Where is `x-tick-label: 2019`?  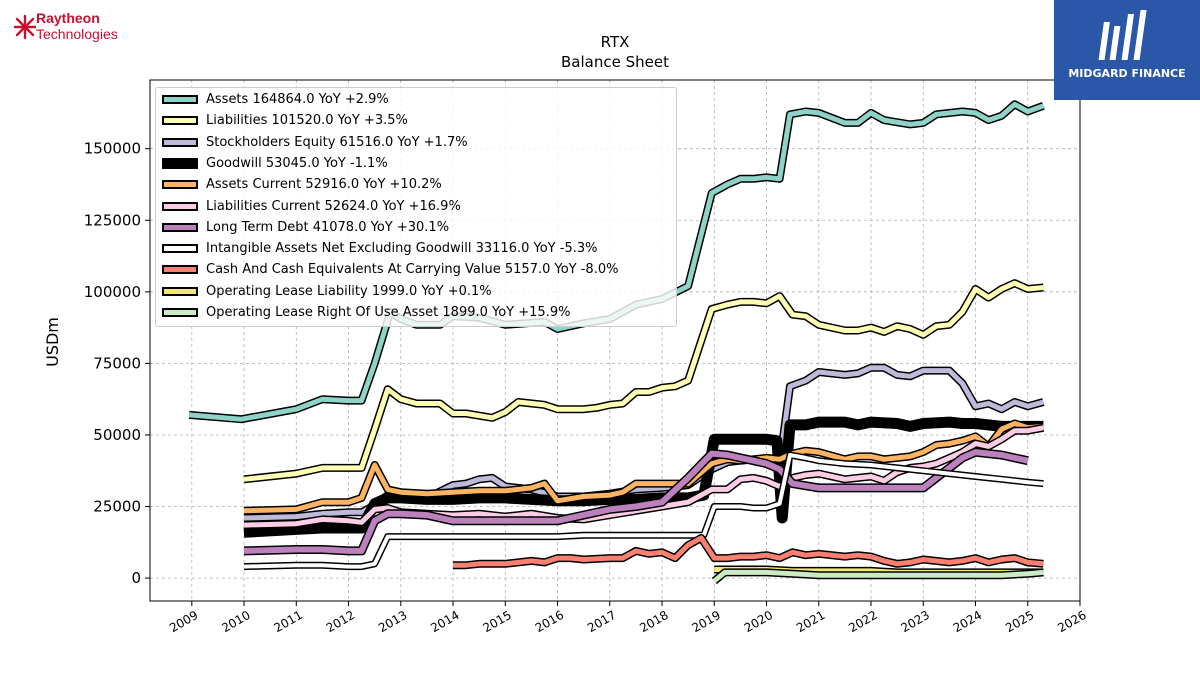
x-tick-label: 2019 is located at coordinates (706, 621).